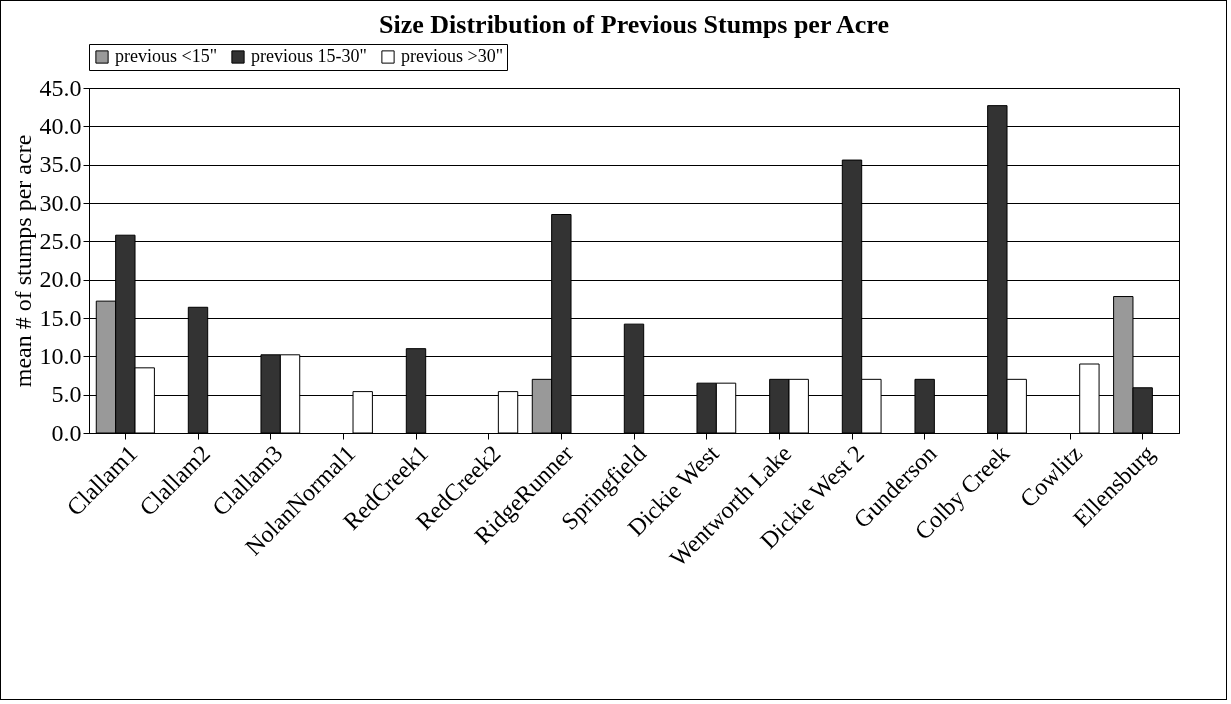 The width and height of the screenshot is (1231, 704). What do you see at coordinates (452, 56) in the screenshot?
I see `legend-label: previous >30"` at bounding box center [452, 56].